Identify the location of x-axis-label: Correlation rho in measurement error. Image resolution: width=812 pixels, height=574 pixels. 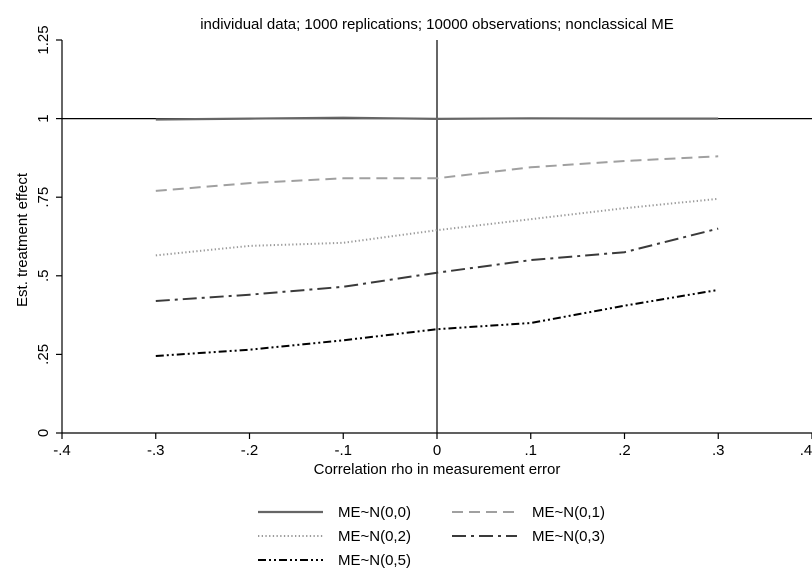
(437, 469).